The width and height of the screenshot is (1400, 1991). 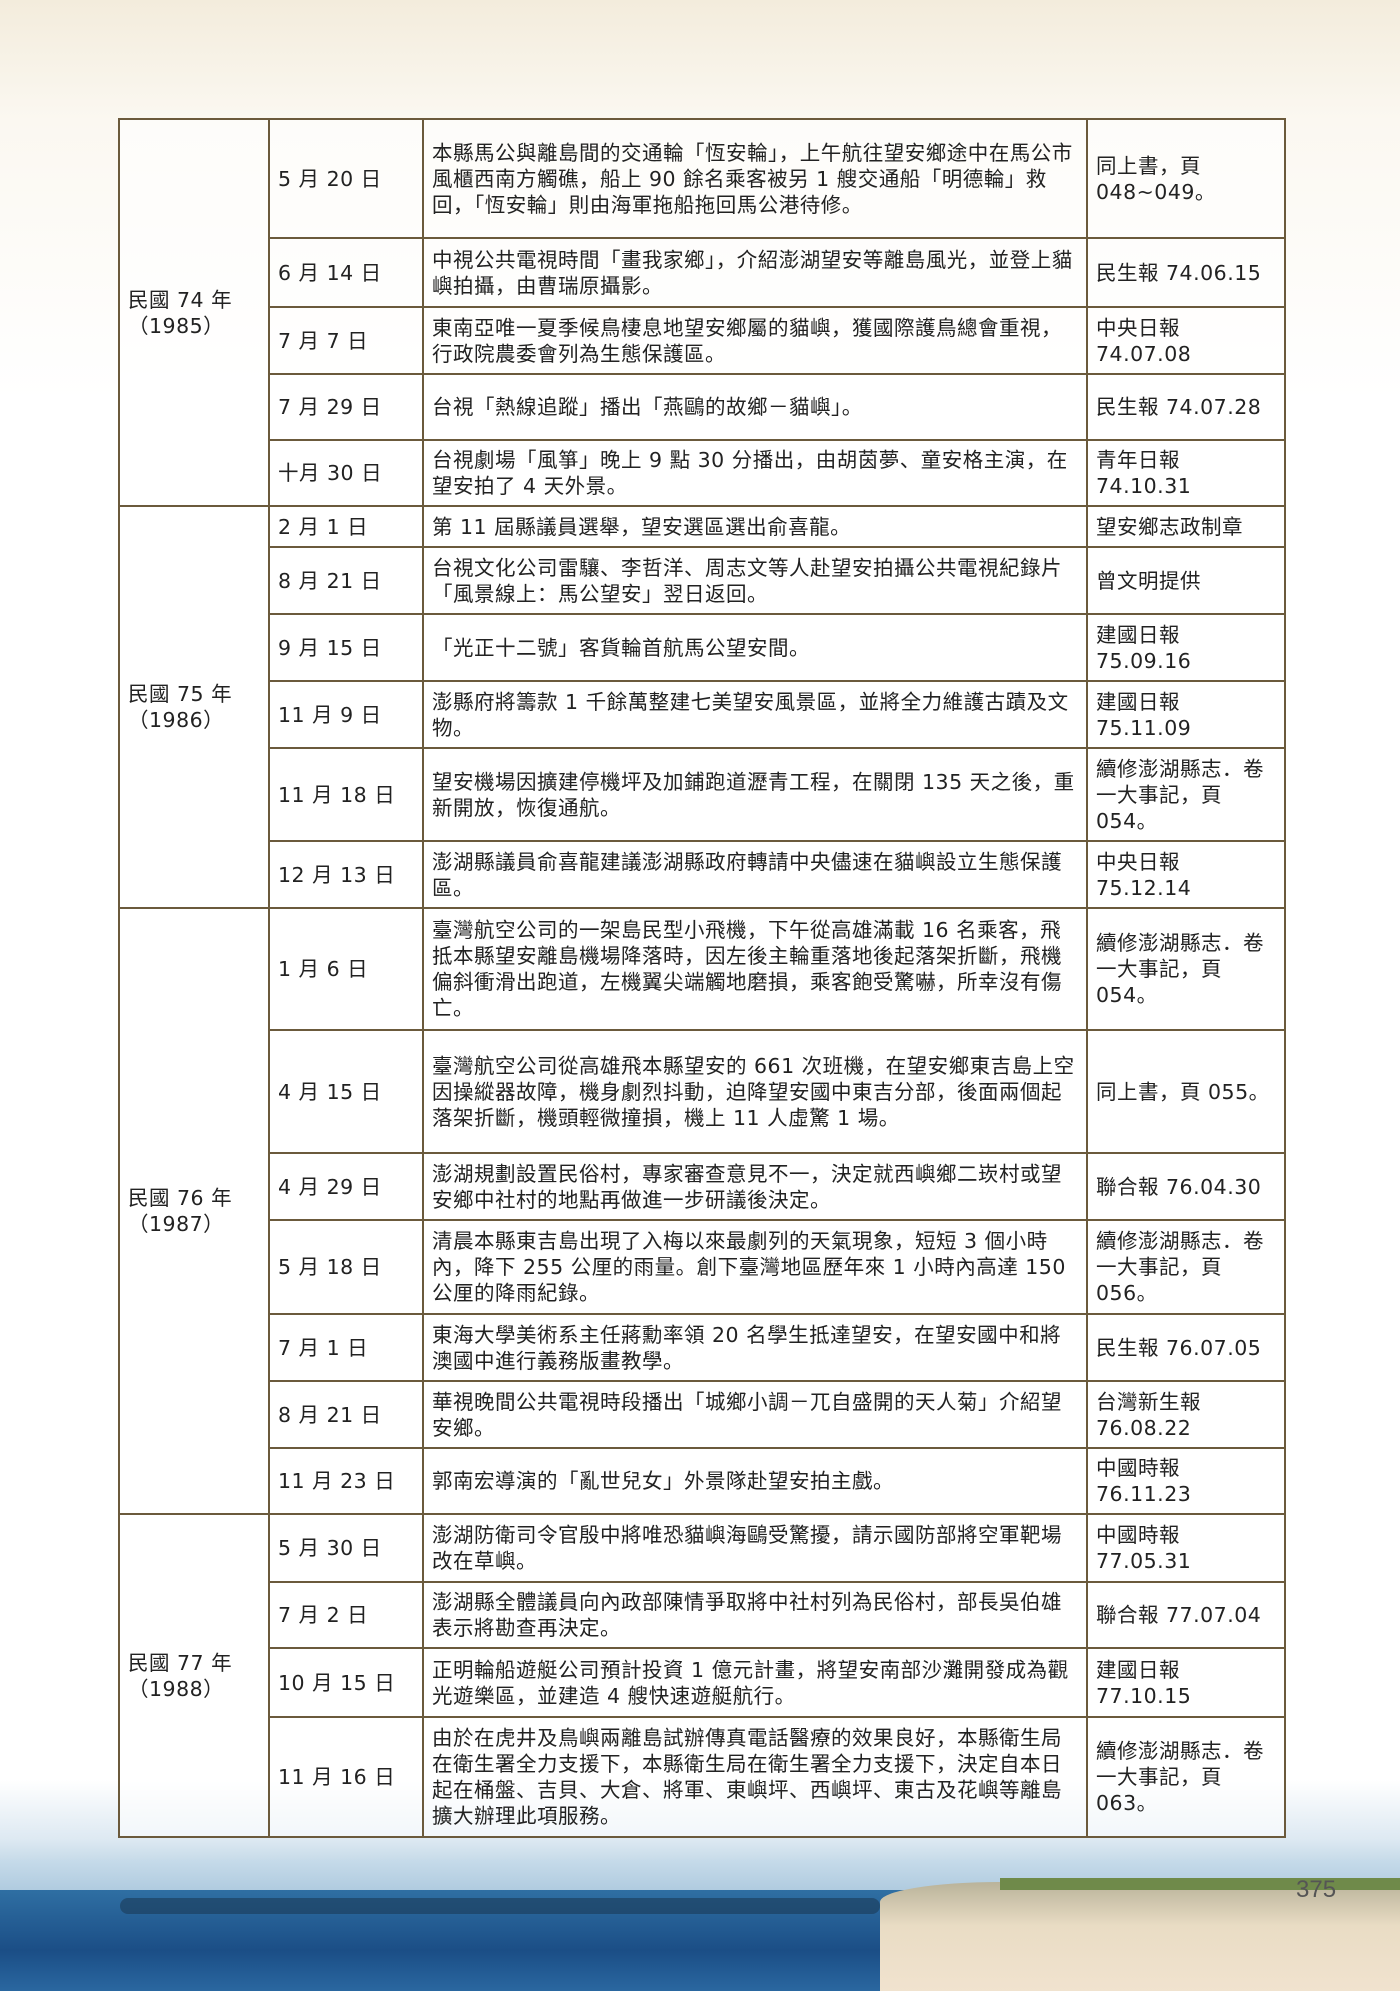 What do you see at coordinates (176, 1224) in the screenshot?
I see `year-ad-label: （1987）` at bounding box center [176, 1224].